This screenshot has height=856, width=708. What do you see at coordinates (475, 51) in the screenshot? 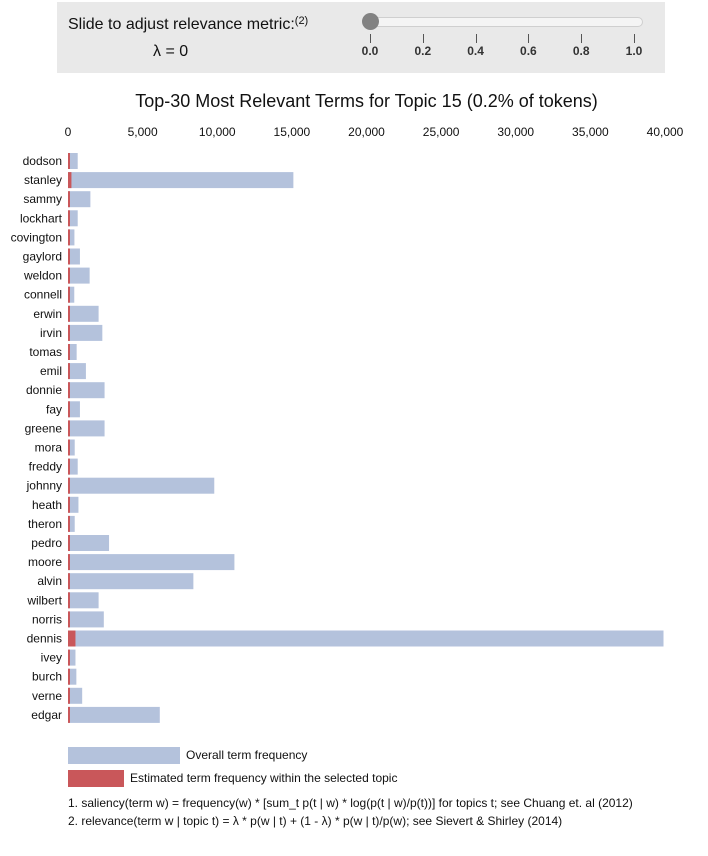
I see `slider-tick-label: 0.4` at bounding box center [475, 51].